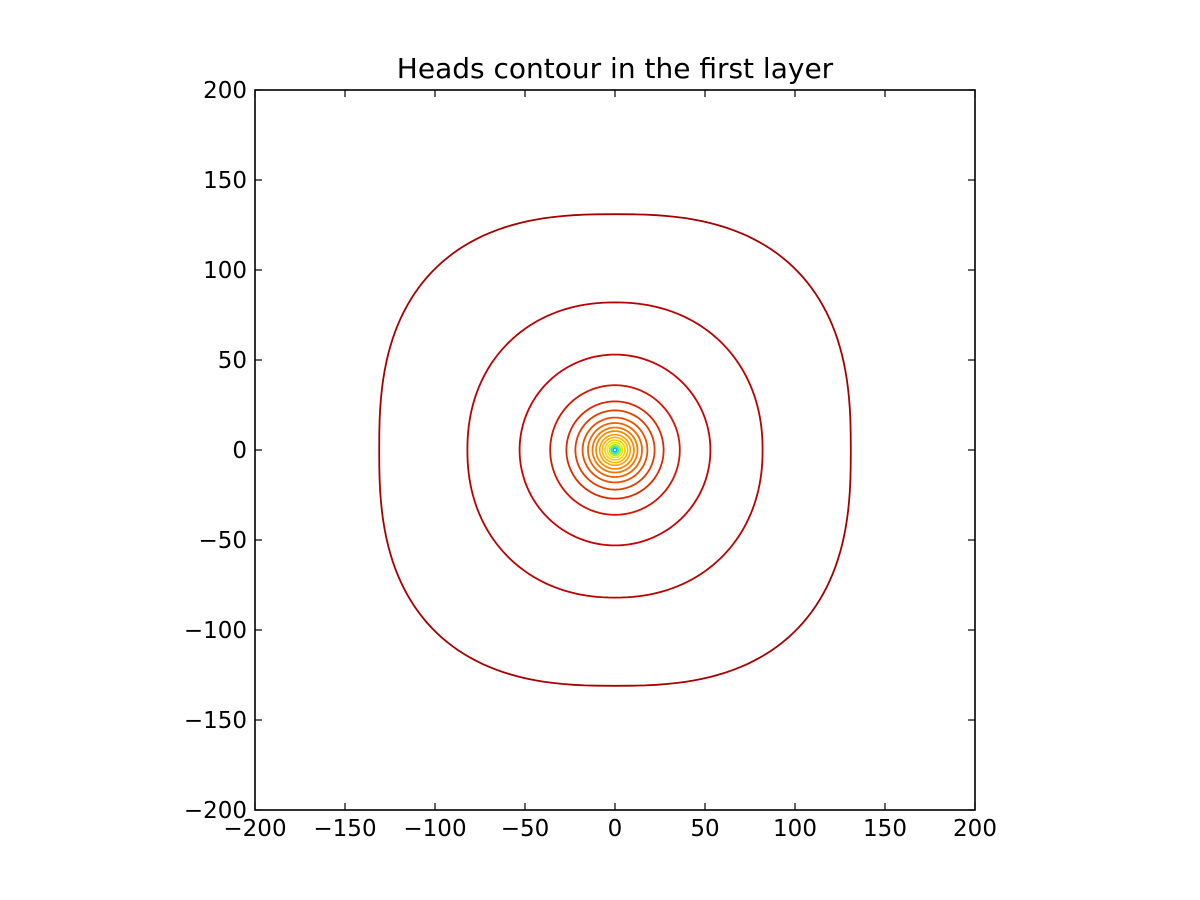  Describe the element at coordinates (239, 451) in the screenshot. I see `y-tick-label: 0` at that location.